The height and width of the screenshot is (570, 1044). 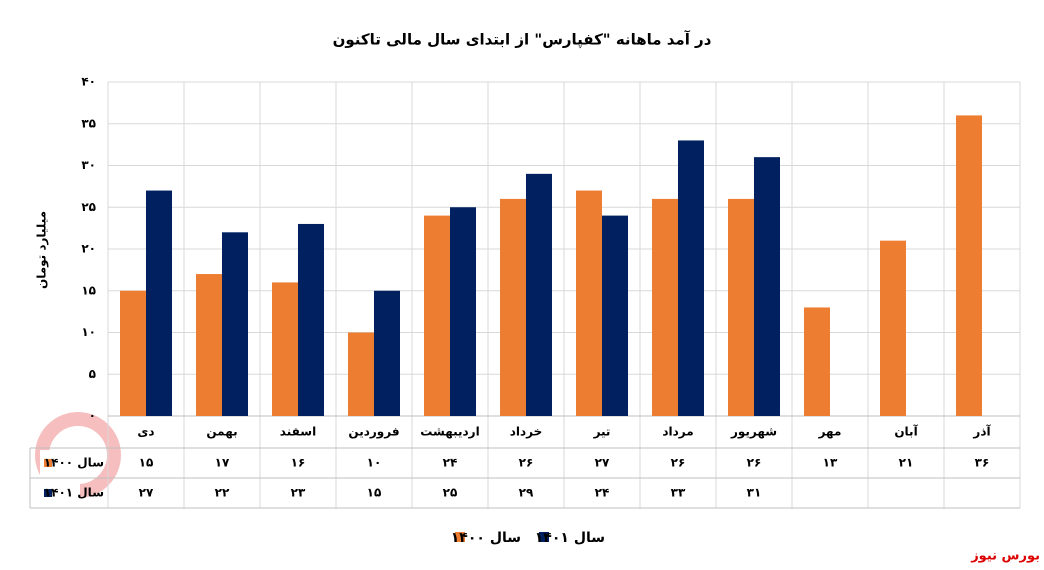 I want to click on logo, so click(x=78, y=461).